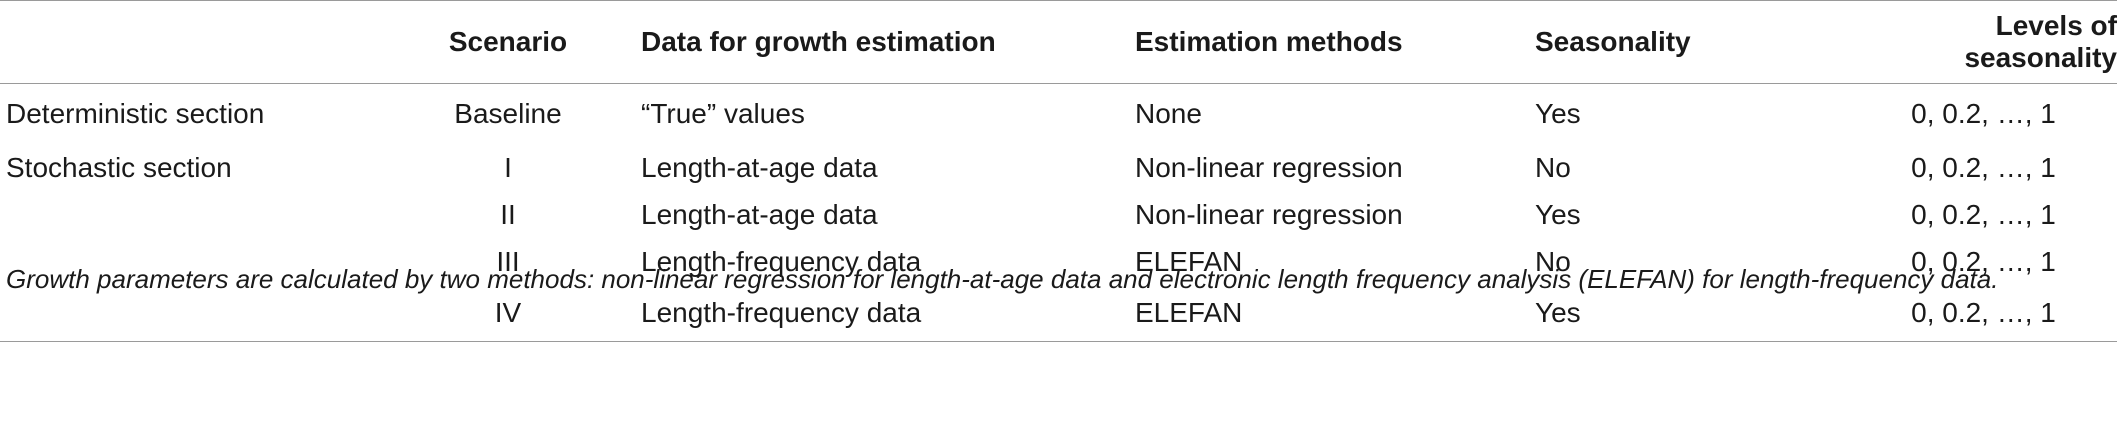  Describe the element at coordinates (135, 113) in the screenshot. I see `cell-section: Deterministic section` at that location.